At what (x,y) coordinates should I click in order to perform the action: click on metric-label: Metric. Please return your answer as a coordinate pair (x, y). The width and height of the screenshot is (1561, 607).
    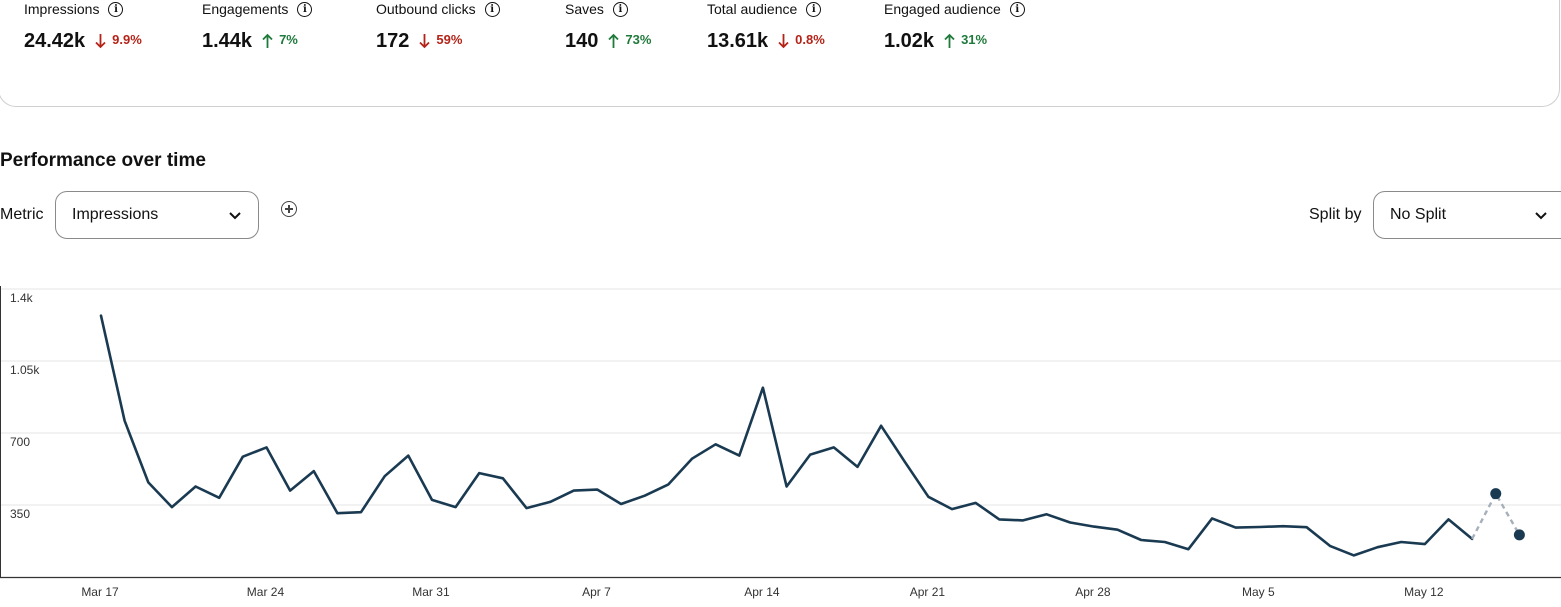
    Looking at the image, I should click on (22, 214).